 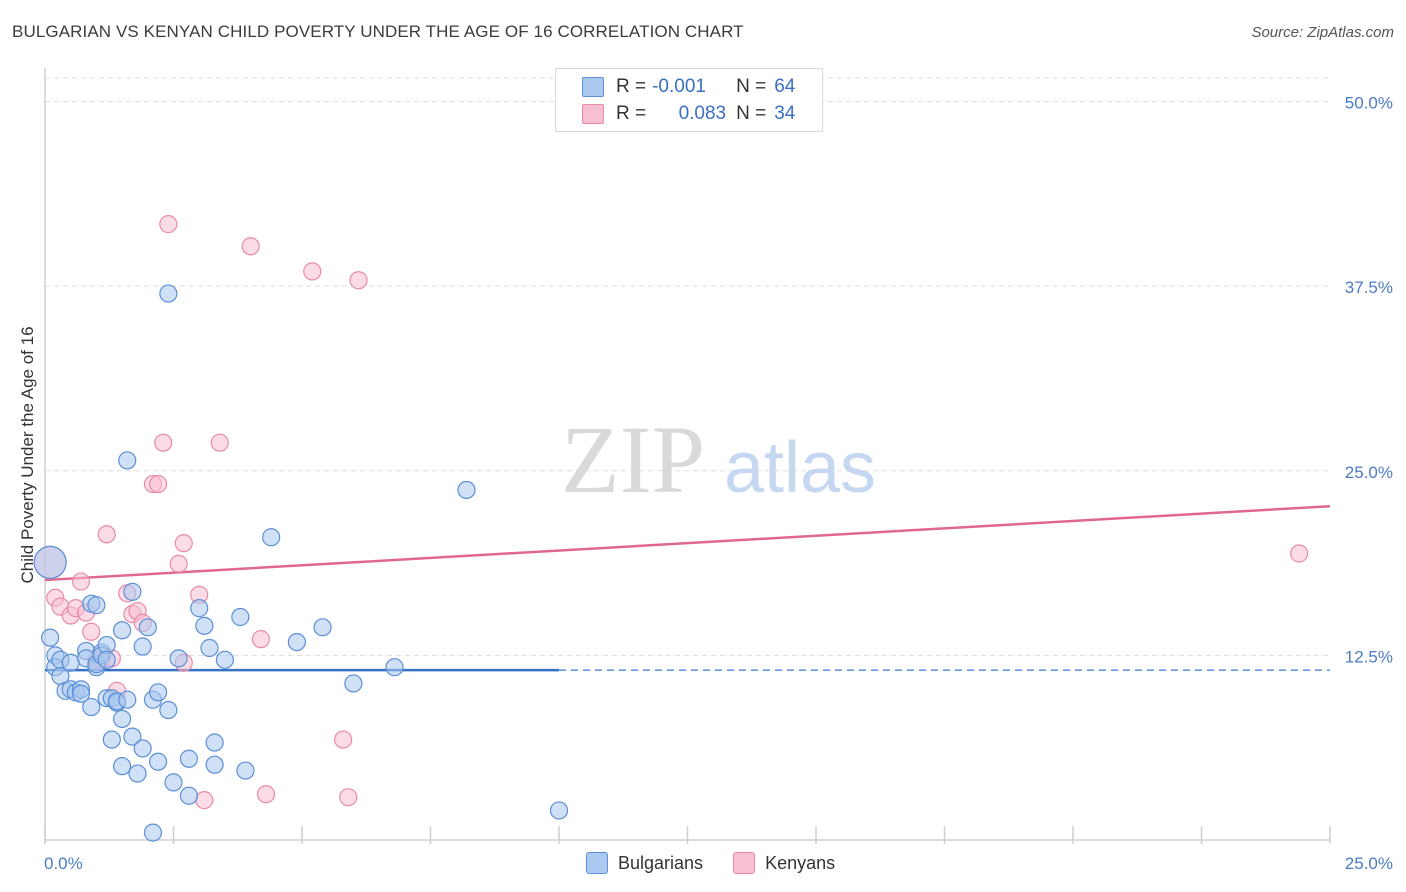 What do you see at coordinates (633, 459) in the screenshot?
I see `watermark-zip: ZIP` at bounding box center [633, 459].